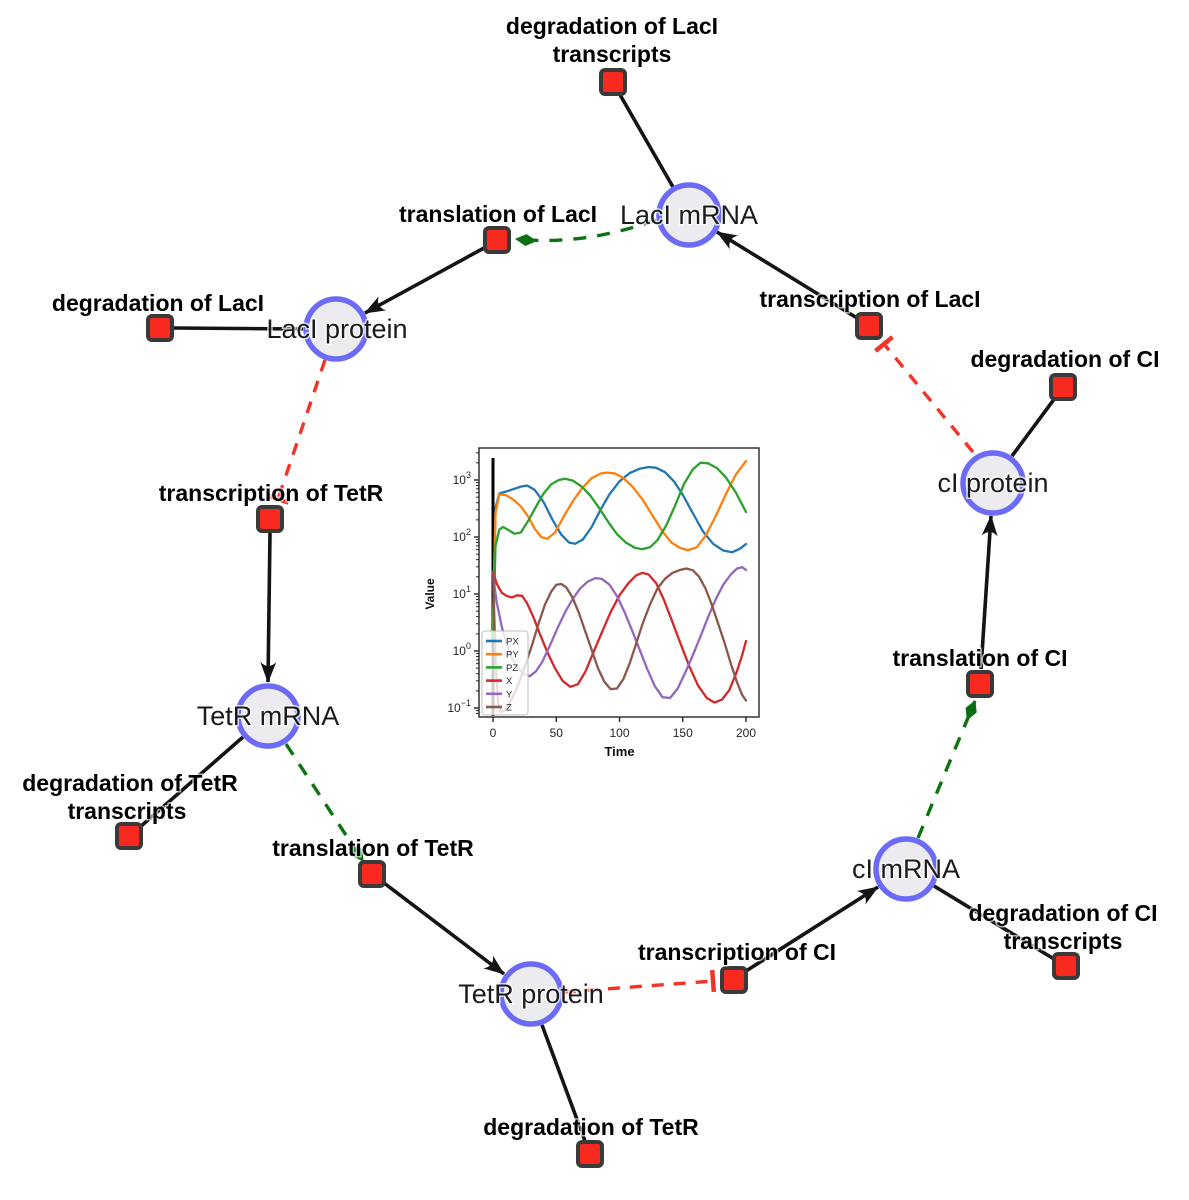 This screenshot has height=1200, width=1189. What do you see at coordinates (459, 706) in the screenshot?
I see `y-tick-label: 10⁻¹` at bounding box center [459, 706].